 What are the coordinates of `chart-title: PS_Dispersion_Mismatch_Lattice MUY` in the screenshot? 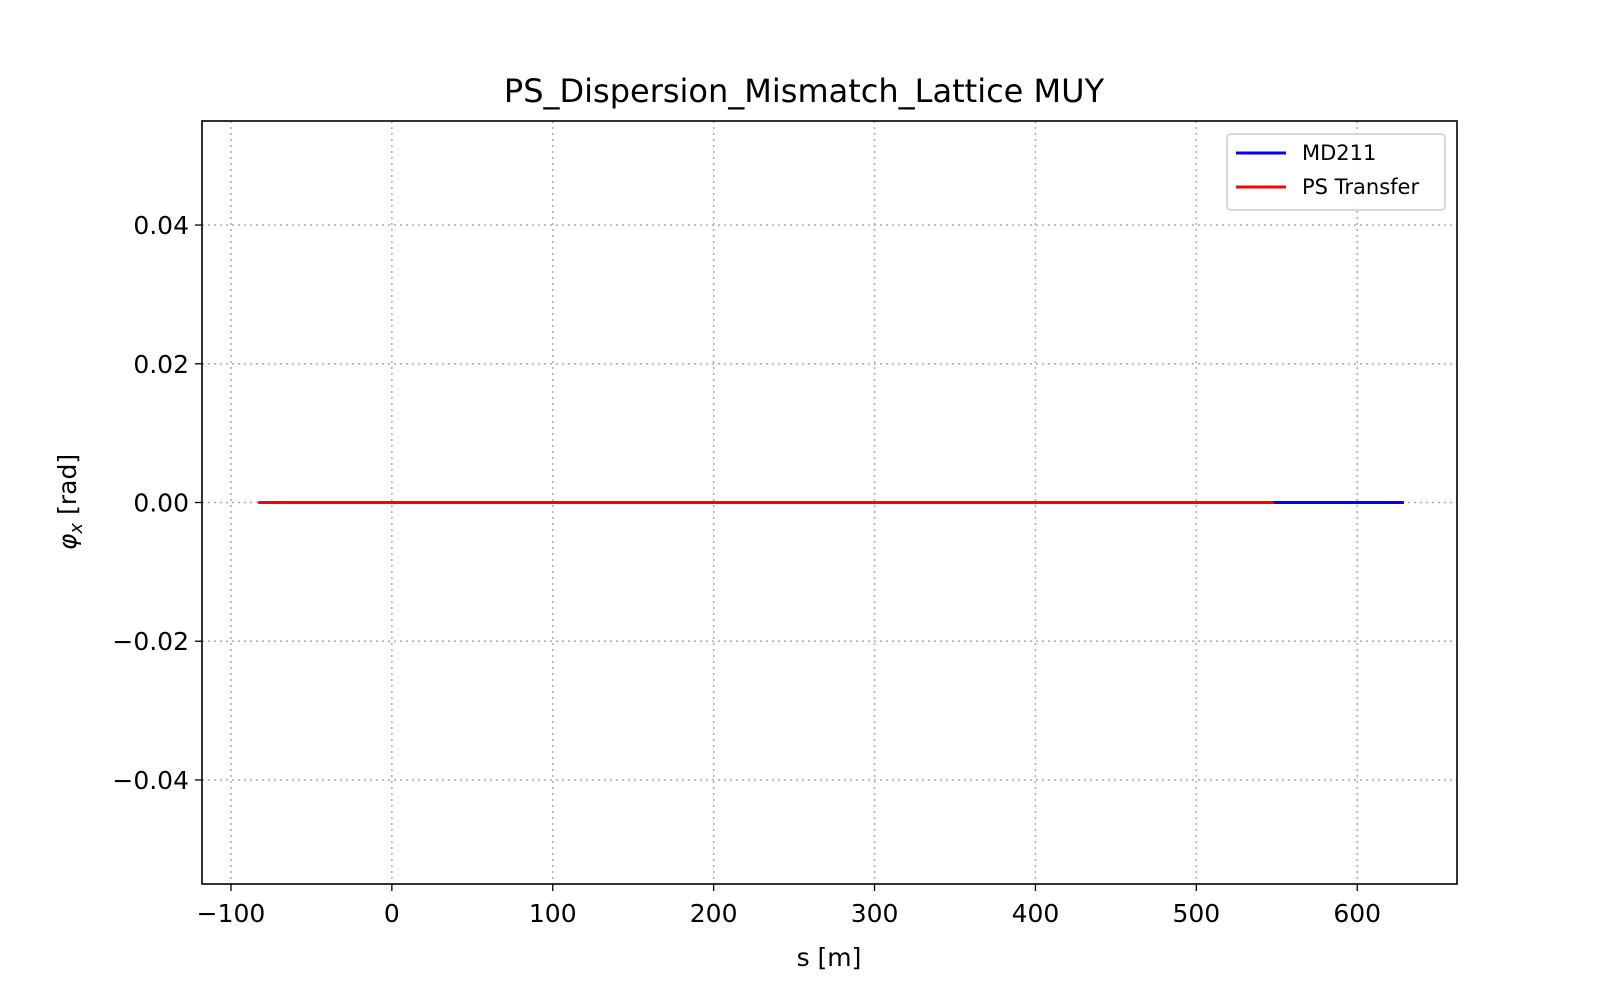 It's located at (804, 91).